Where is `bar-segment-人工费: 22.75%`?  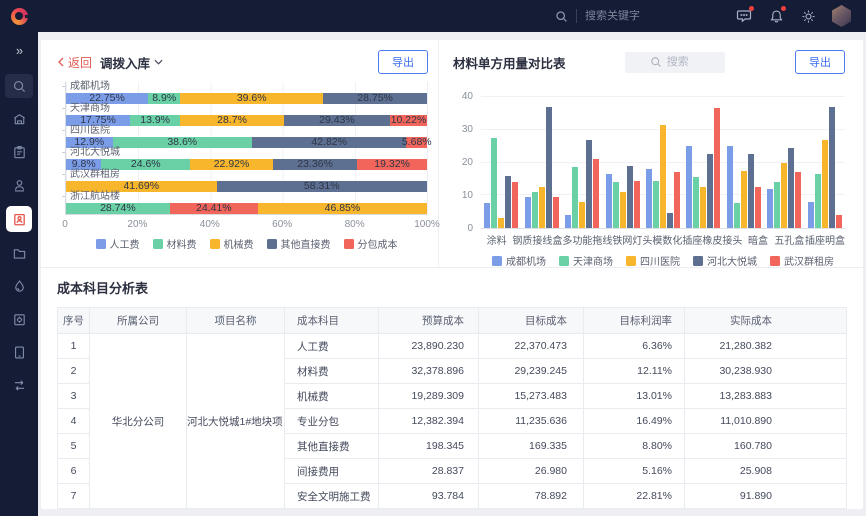 bar-segment-人工费: 22.75% is located at coordinates (107, 98).